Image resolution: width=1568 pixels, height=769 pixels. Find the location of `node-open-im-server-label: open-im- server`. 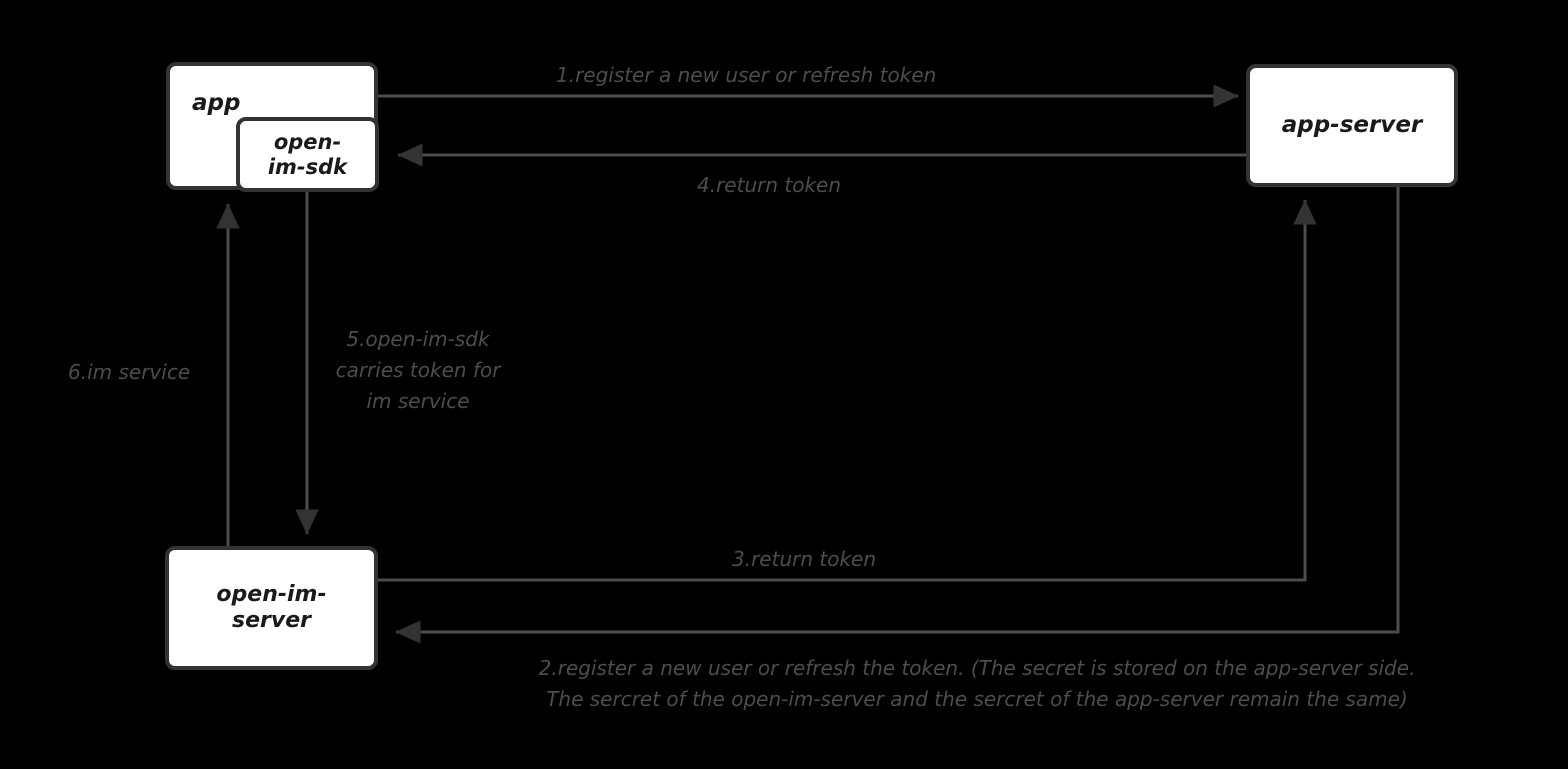

node-open-im-server-label: open-im- server is located at coordinates (271, 607).